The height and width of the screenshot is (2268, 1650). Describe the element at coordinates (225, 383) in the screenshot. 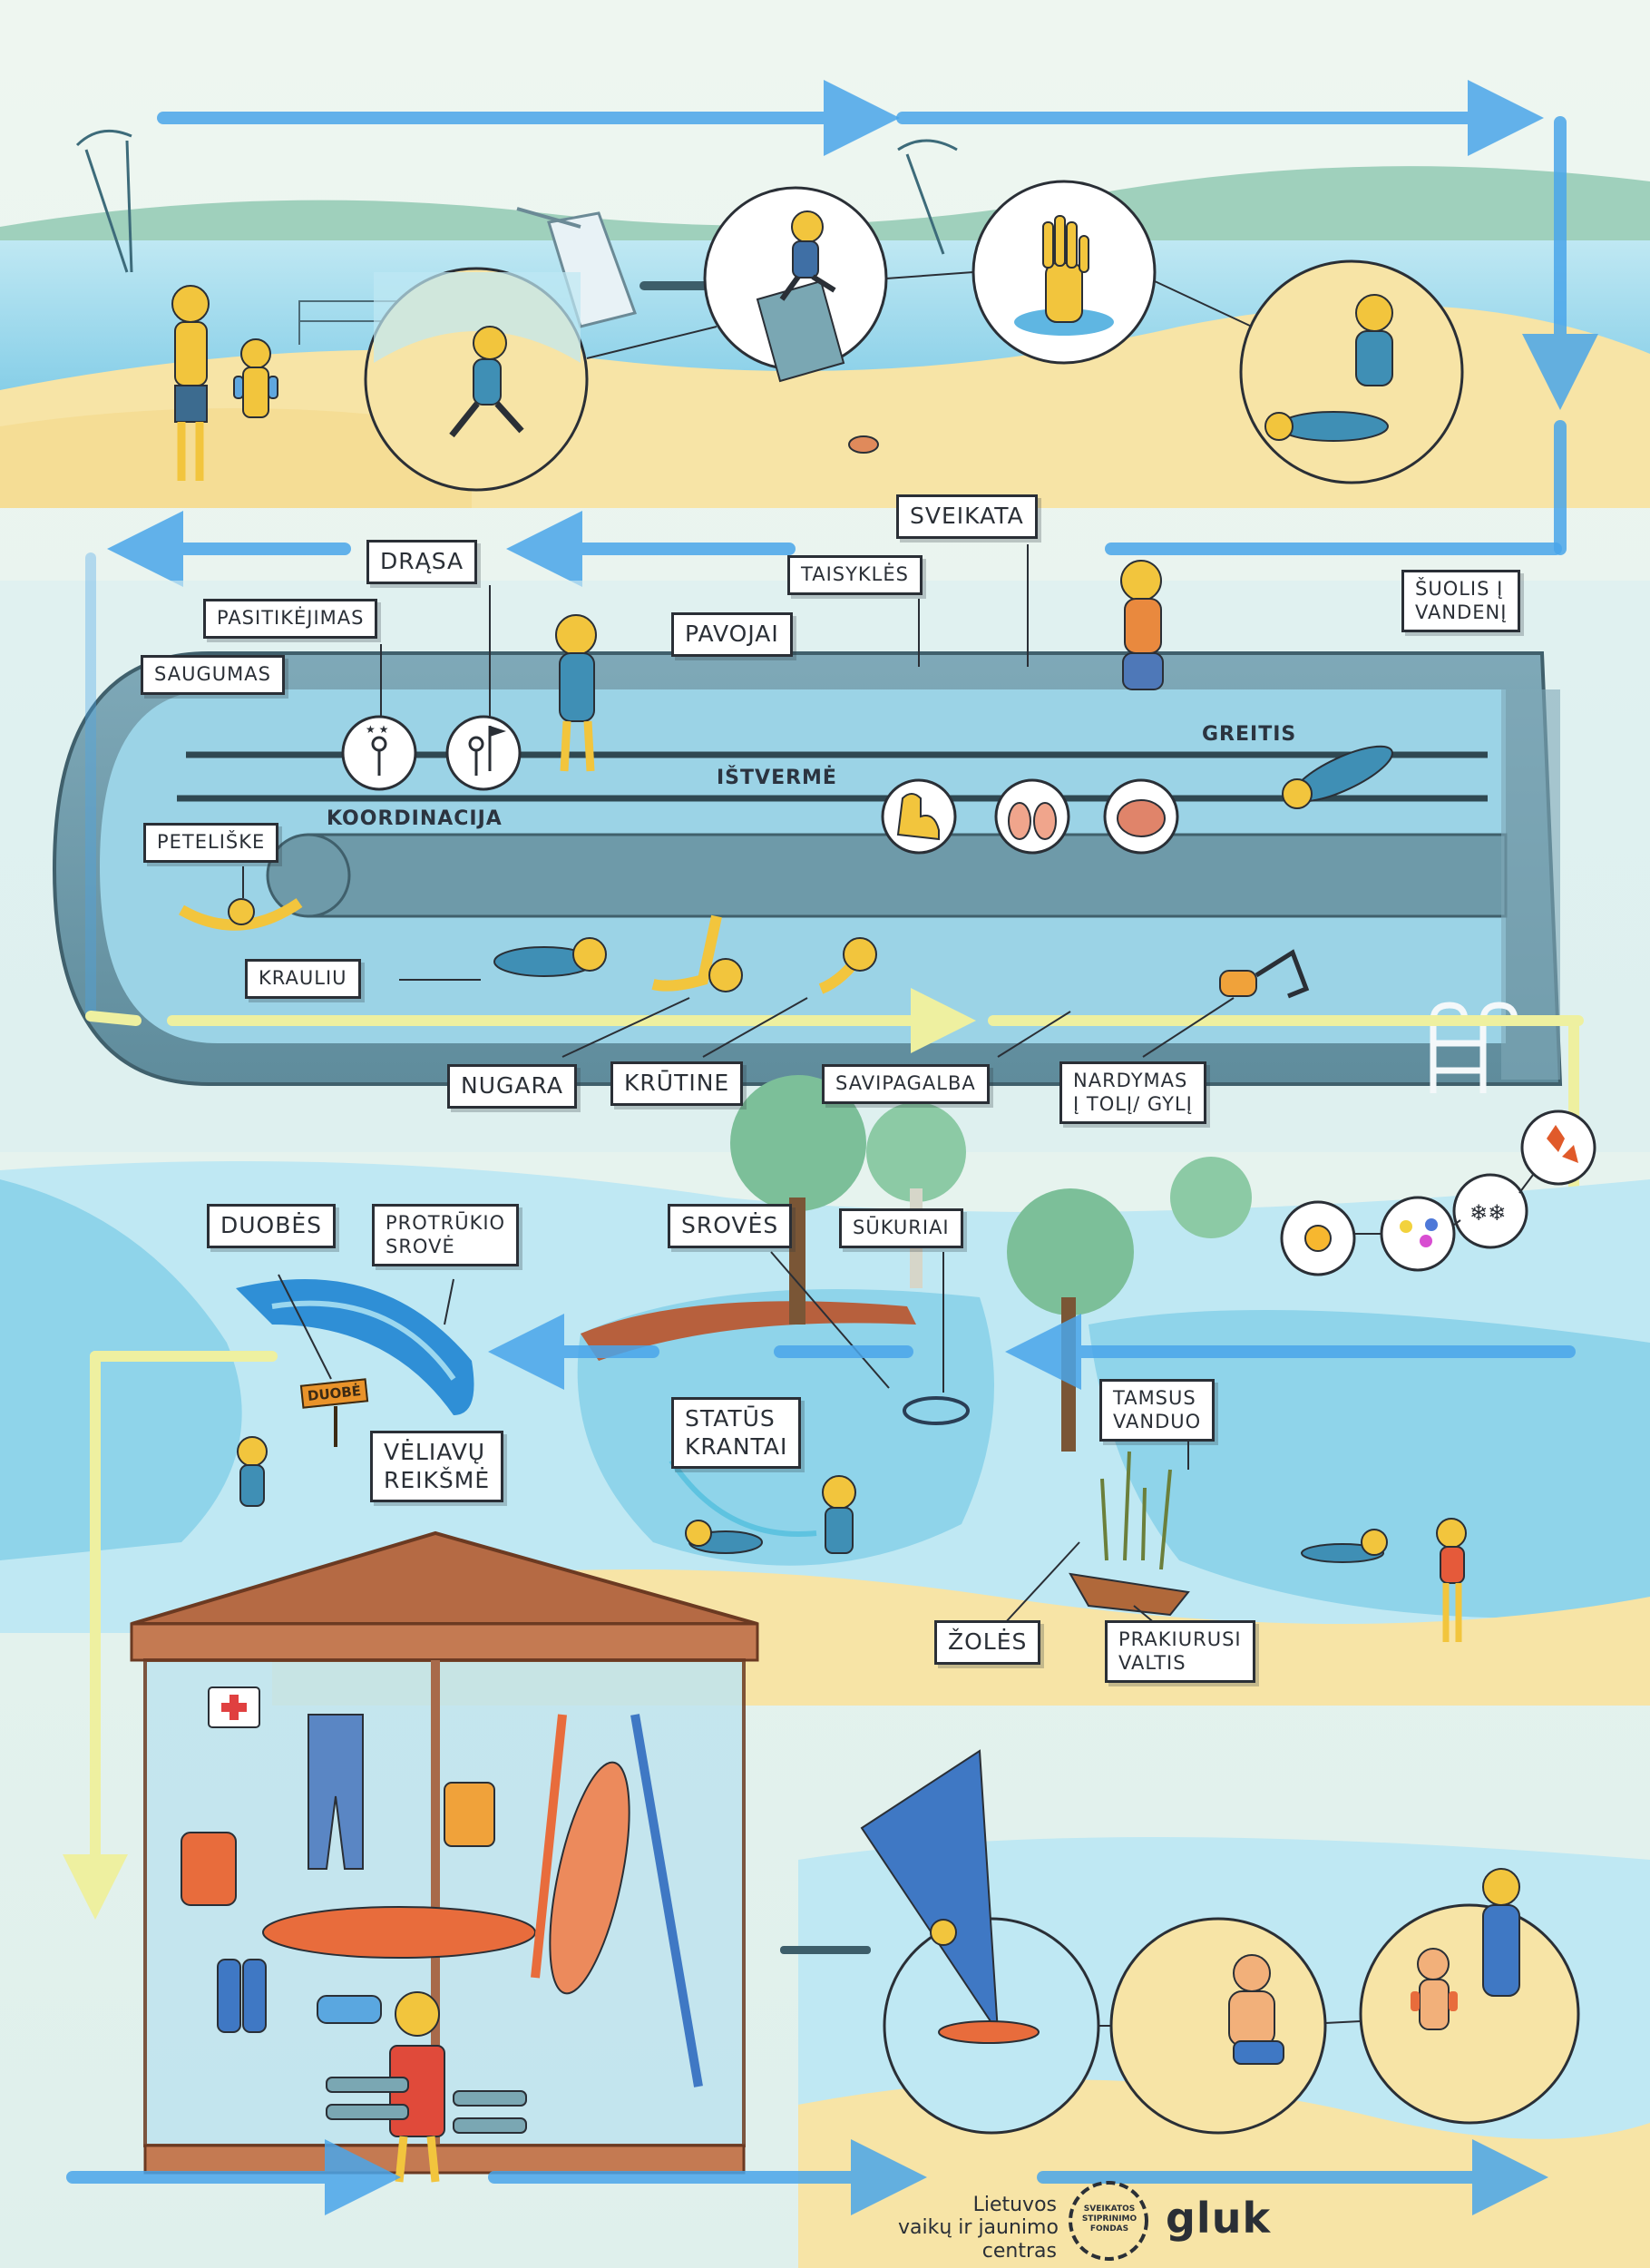

I see `family-characters` at that location.